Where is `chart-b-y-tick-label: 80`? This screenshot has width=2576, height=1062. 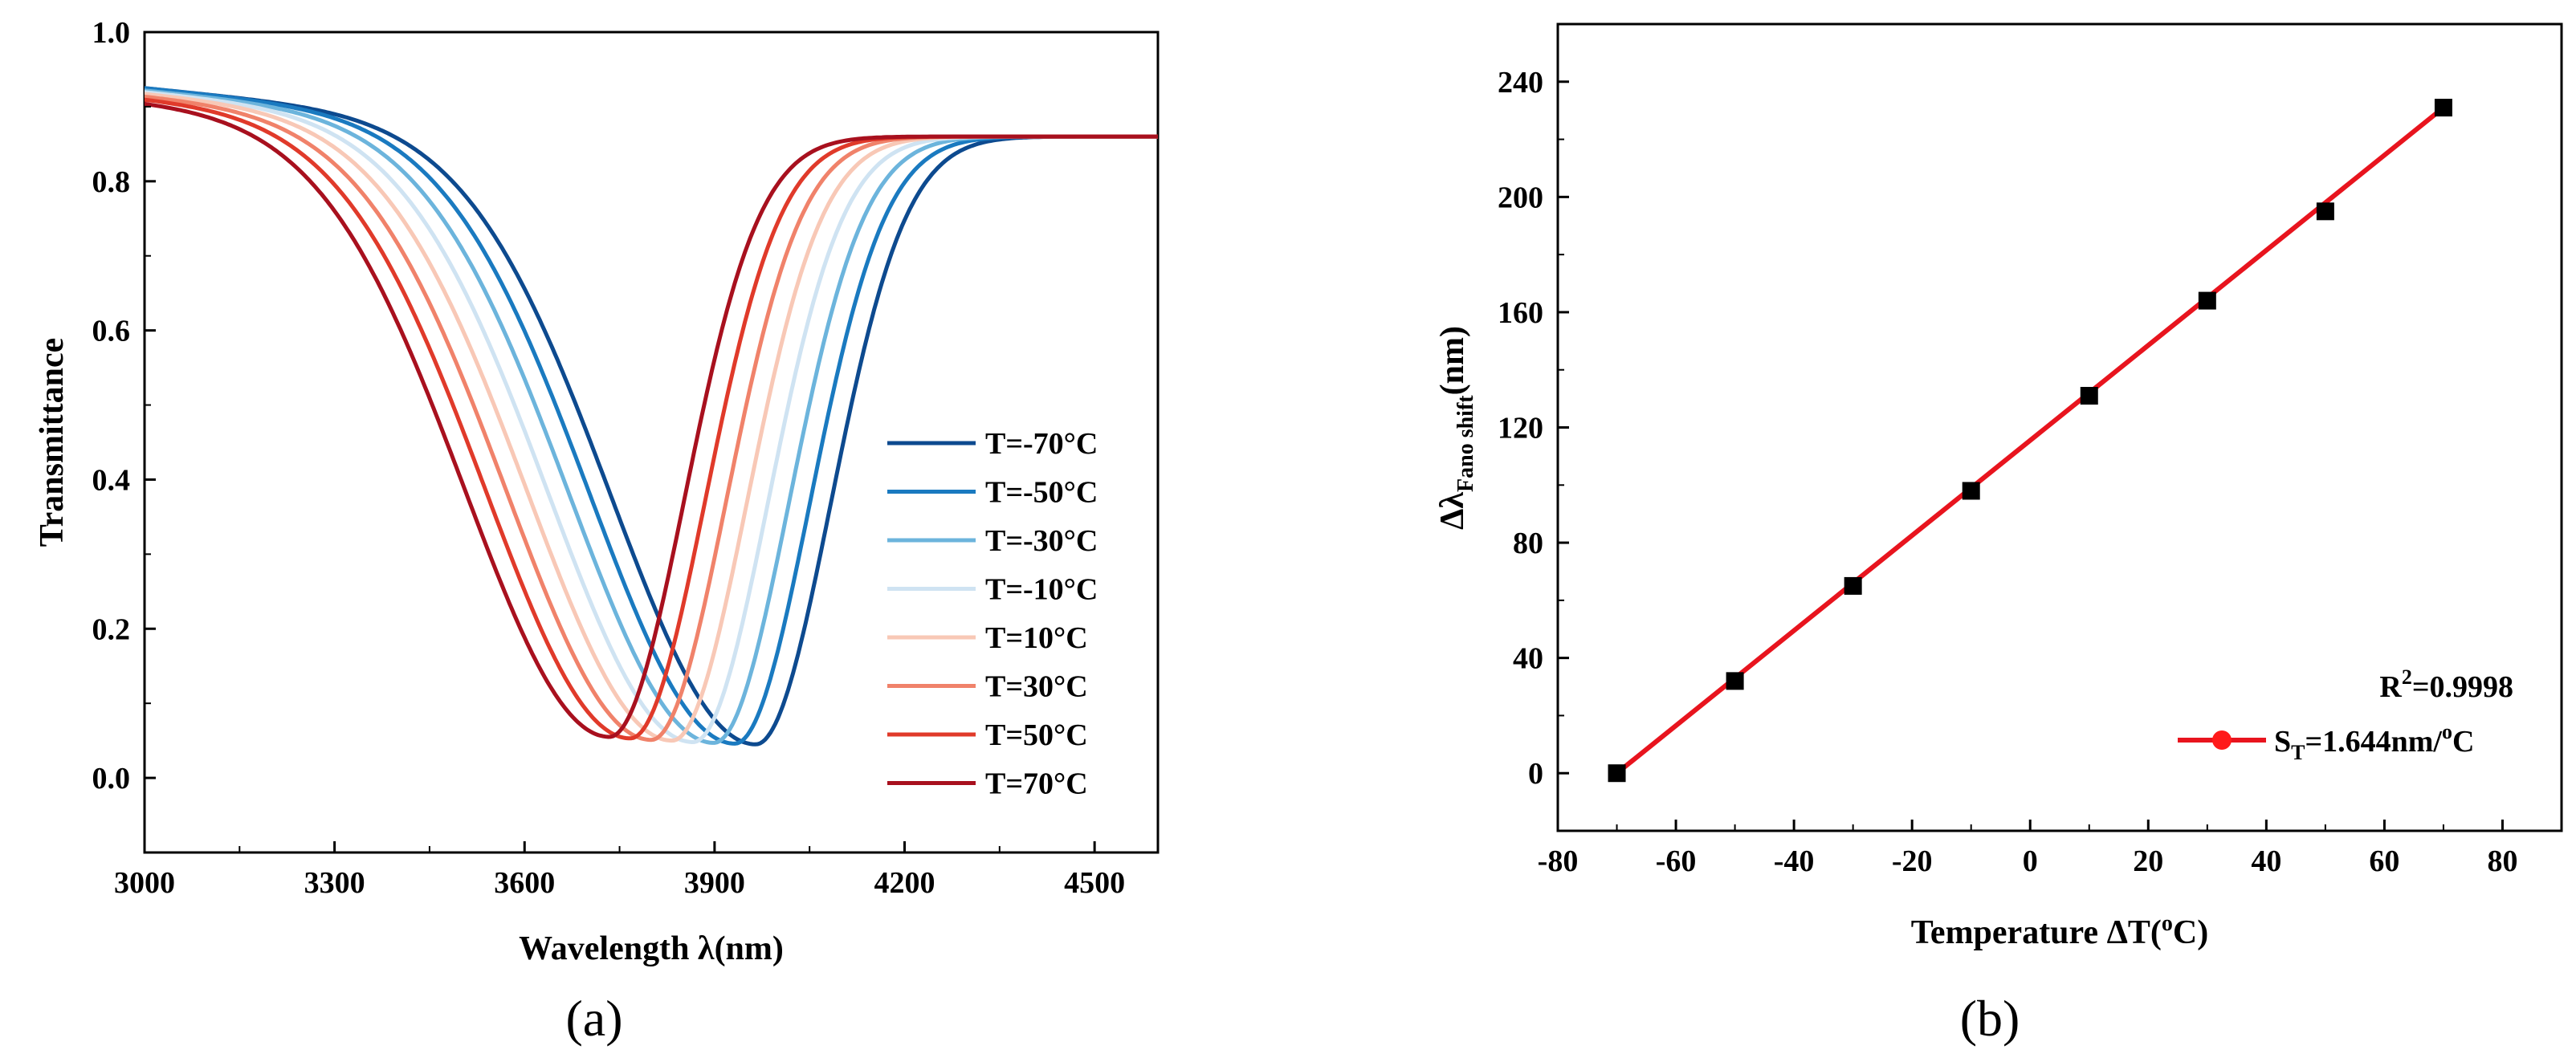
chart-b-y-tick-label: 80 is located at coordinates (1528, 543).